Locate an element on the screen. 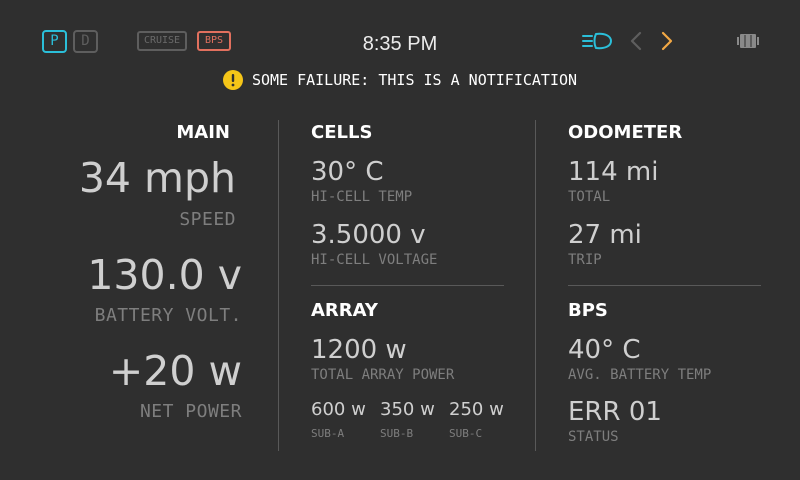 This screenshot has height=480, width=800. speed-label: SPEED is located at coordinates (207, 219).